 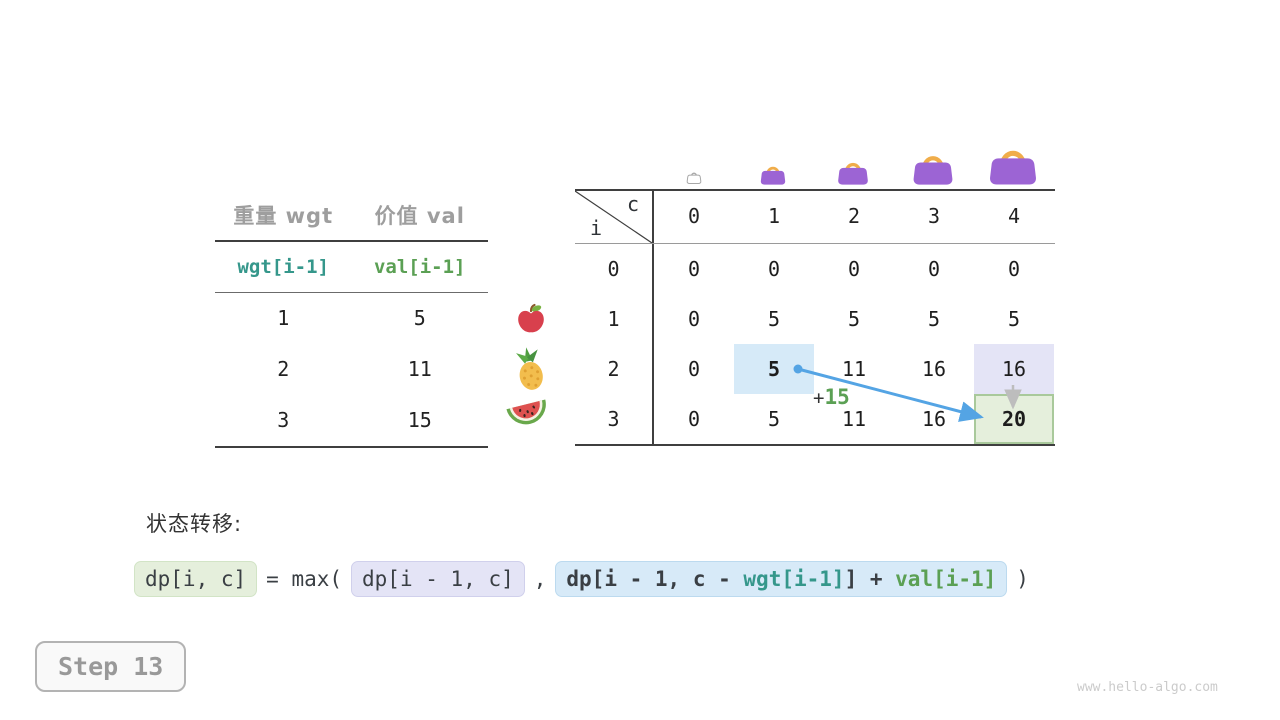 I want to click on handbag-icon-small, so click(x=773, y=175).